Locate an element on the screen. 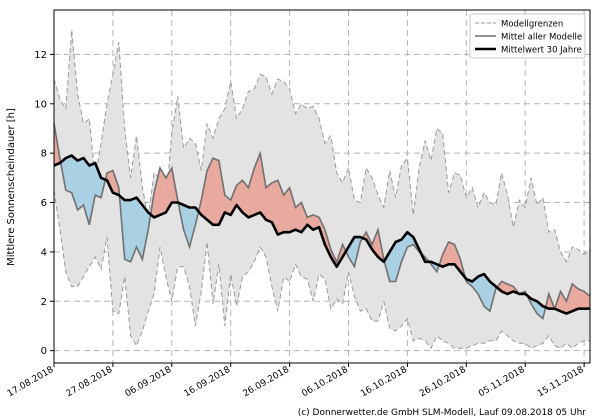 Image resolution: width=600 pixels, height=420 pixels. y-axis: 0 2 4 6 8 10 12 is located at coordinates (44, 203).